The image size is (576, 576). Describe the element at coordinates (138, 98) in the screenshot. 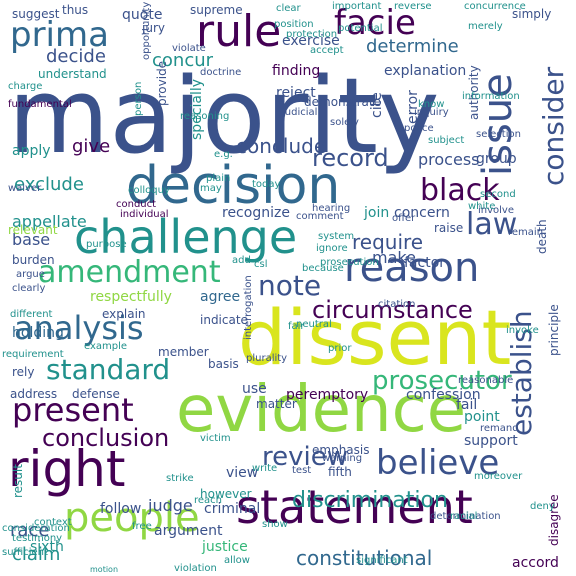

I see `word-person: person` at that location.